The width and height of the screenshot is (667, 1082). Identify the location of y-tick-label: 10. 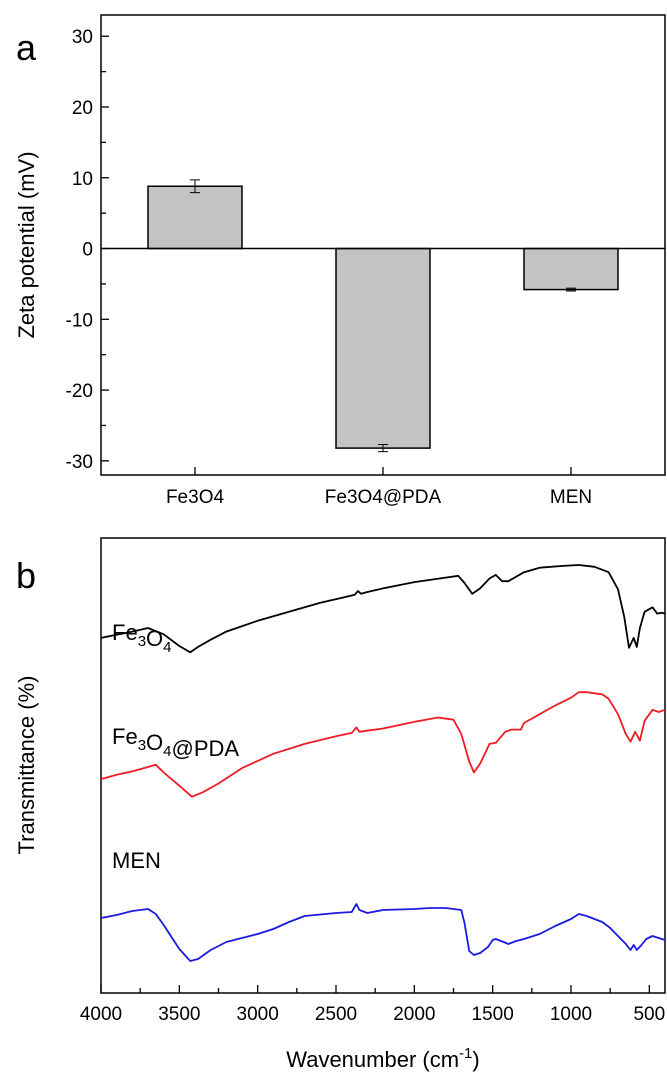
(82, 179).